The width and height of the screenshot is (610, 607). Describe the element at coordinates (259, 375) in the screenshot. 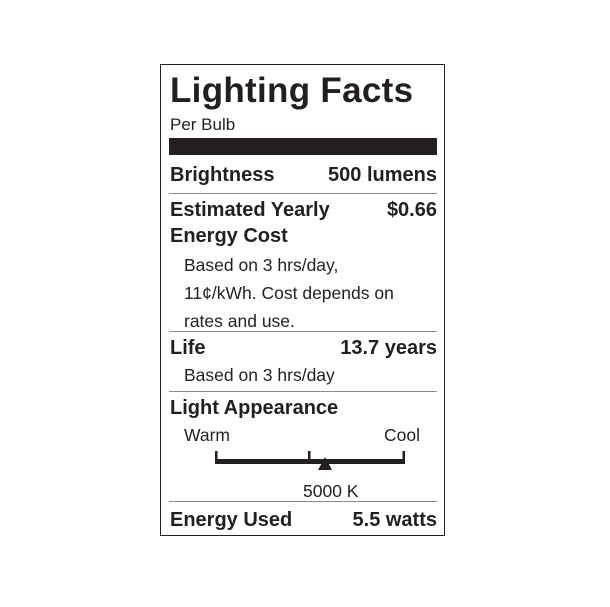

I see `life-note: Based on 3 hrs/day` at that location.